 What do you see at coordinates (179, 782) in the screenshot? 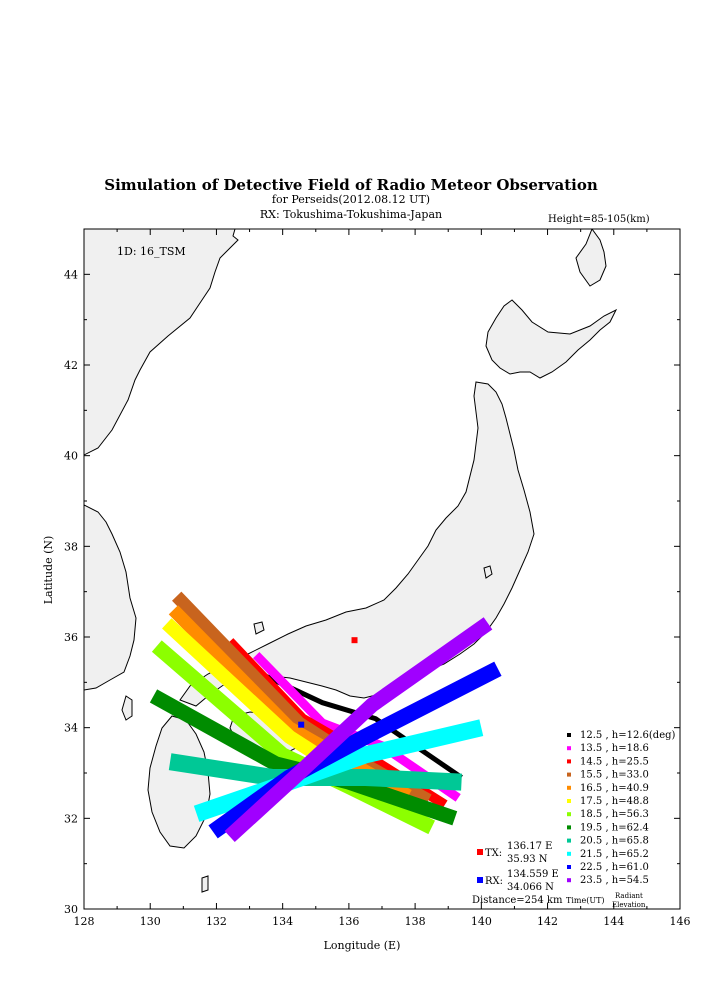
I see `land-kyushu` at bounding box center [179, 782].